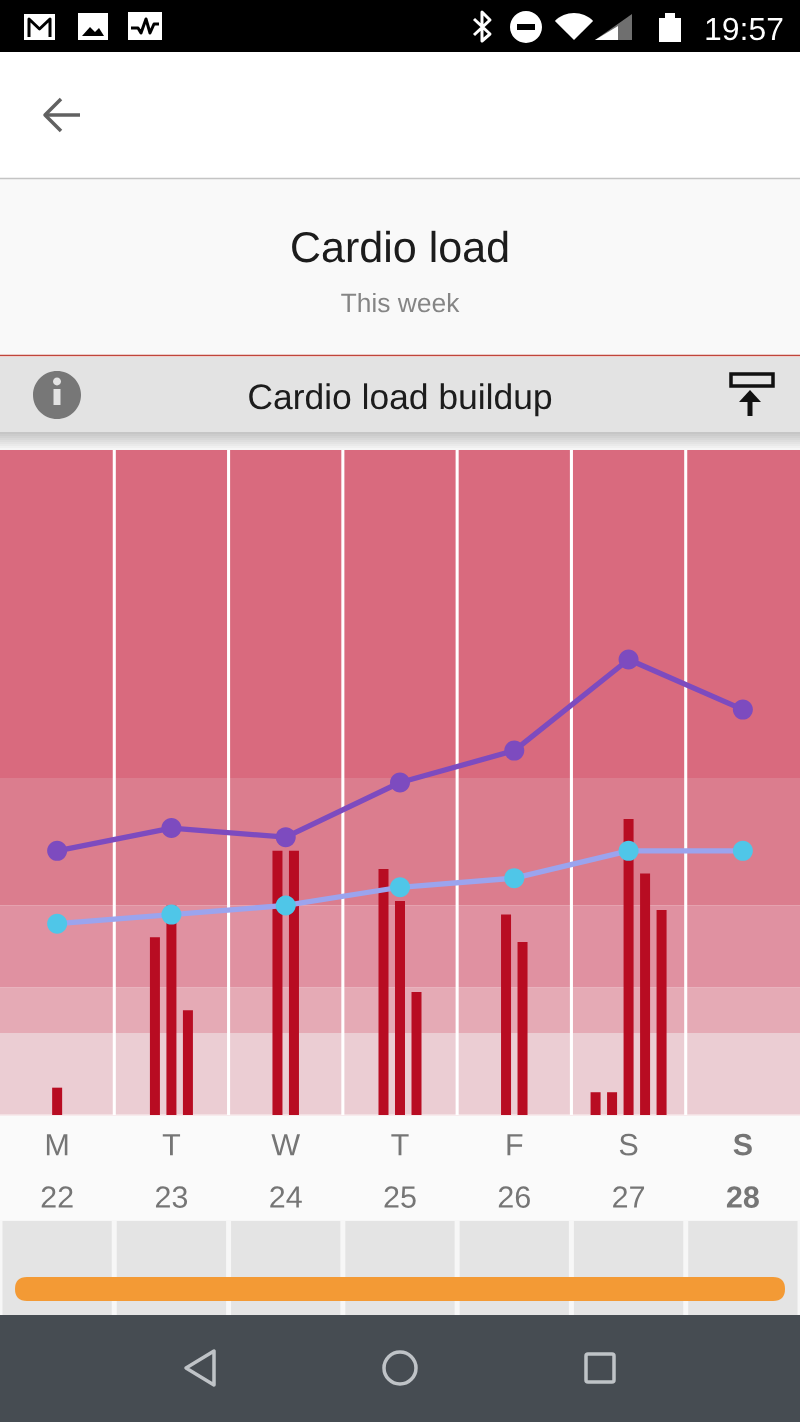 The image size is (800, 1422). What do you see at coordinates (742, 1170) in the screenshot?
I see `x-tick-label: S 28` at bounding box center [742, 1170].